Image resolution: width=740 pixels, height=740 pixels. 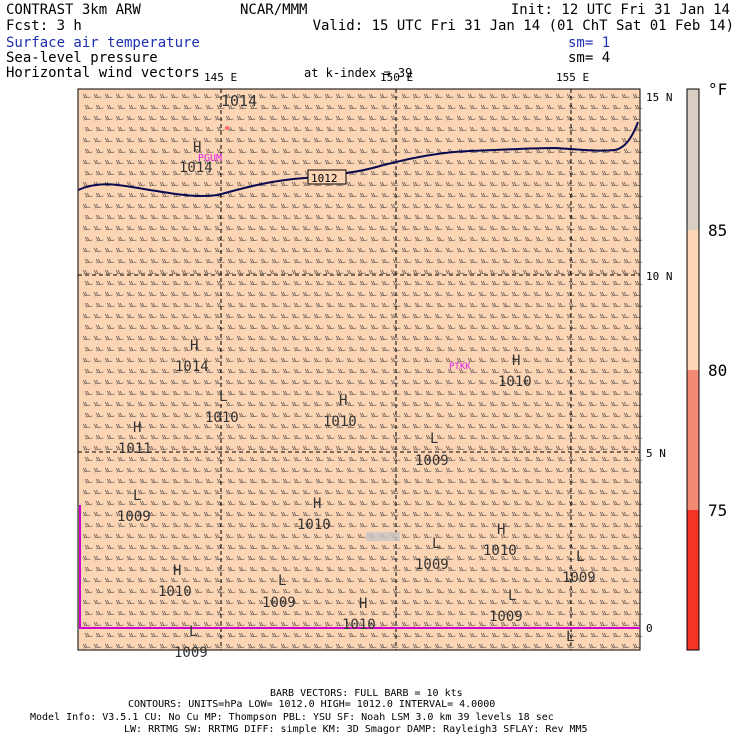 What do you see at coordinates (324, 178) in the screenshot?
I see `isobar-label-1012: 1012` at bounding box center [324, 178].